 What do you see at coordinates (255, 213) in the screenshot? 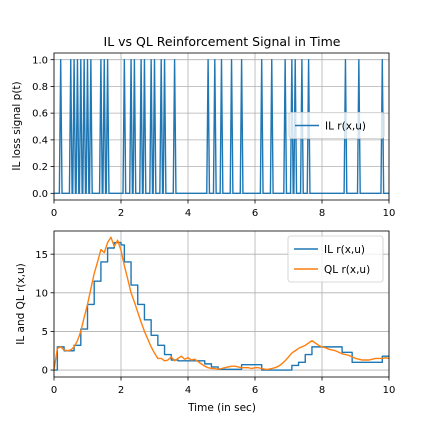
I see `top-x-tick-label: 6` at bounding box center [255, 213].